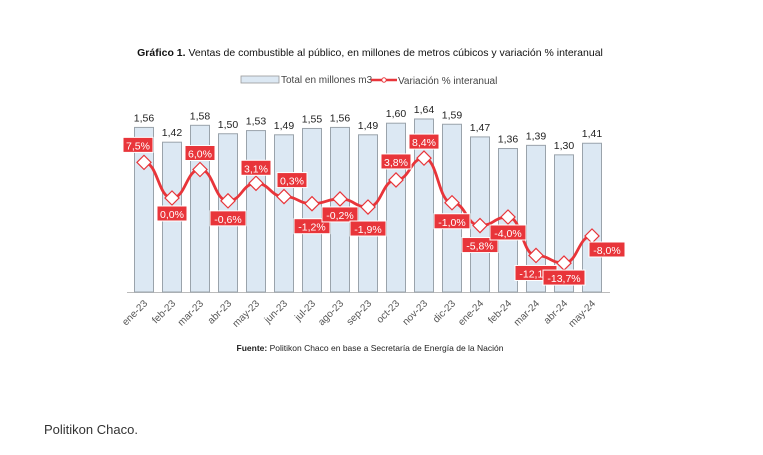 This screenshot has width=763, height=455. What do you see at coordinates (444, 311) in the screenshot?
I see `x-tick-label: dic-23` at bounding box center [444, 311].